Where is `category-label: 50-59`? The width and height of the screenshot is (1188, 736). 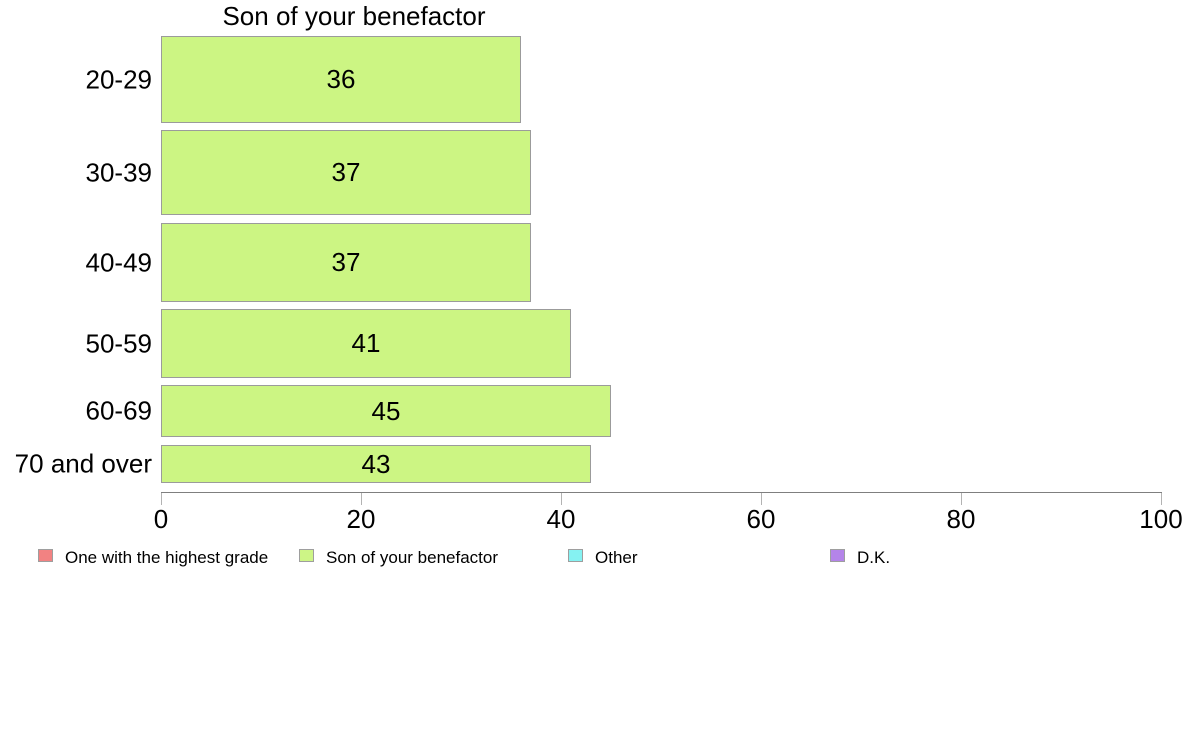
category-label: 50-59 is located at coordinates (119, 343).